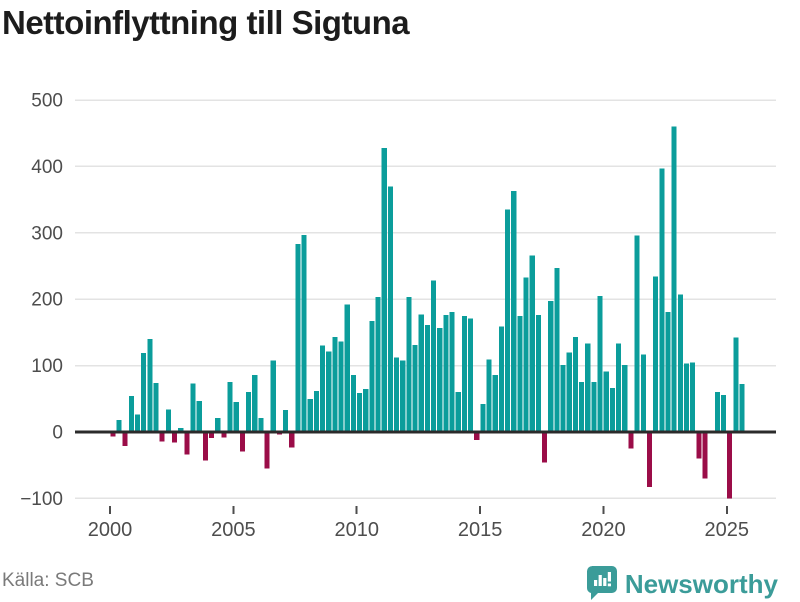 This screenshot has width=800, height=602. Describe the element at coordinates (174, 437) in the screenshot. I see `bar-2002-Q3` at that location.